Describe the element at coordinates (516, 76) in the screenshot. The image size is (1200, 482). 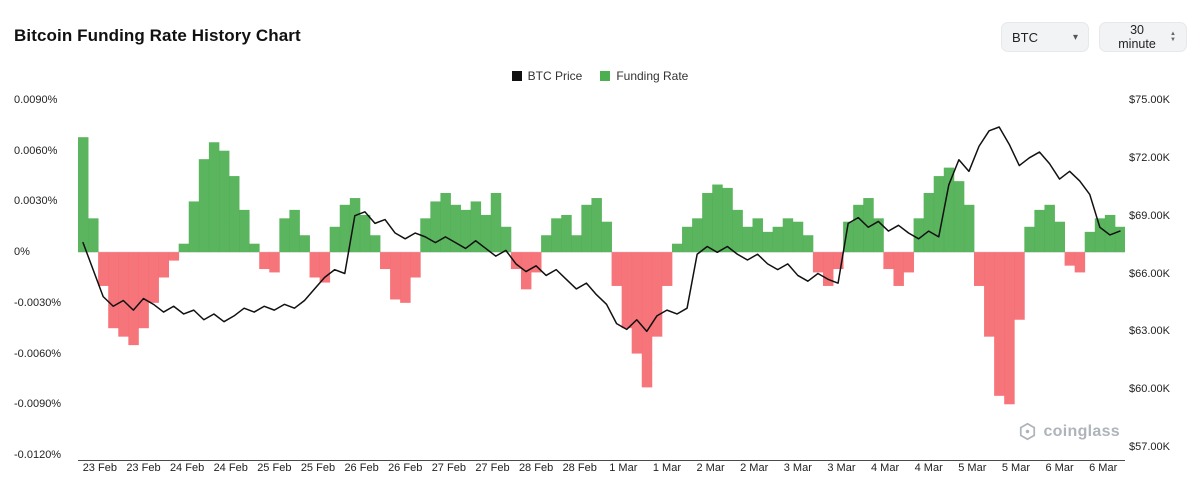
I see `btc-price-swatch` at that location.